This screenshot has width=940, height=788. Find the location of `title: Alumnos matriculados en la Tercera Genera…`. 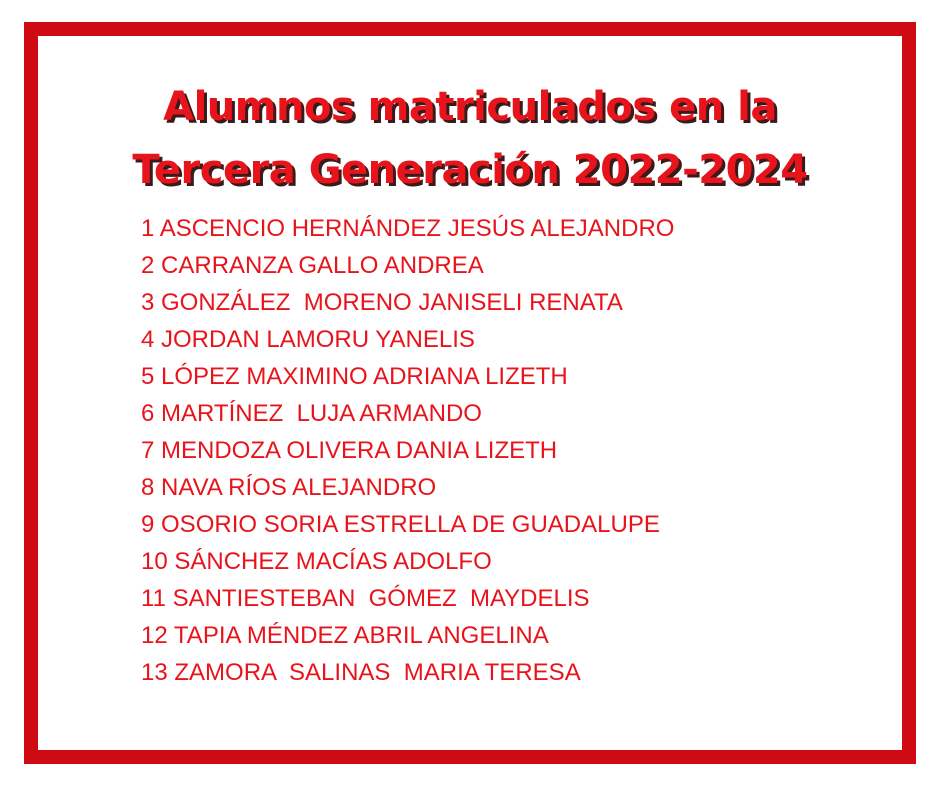

title: Alumnos matriculados en la Tercera Genera… is located at coordinates (470, 139).